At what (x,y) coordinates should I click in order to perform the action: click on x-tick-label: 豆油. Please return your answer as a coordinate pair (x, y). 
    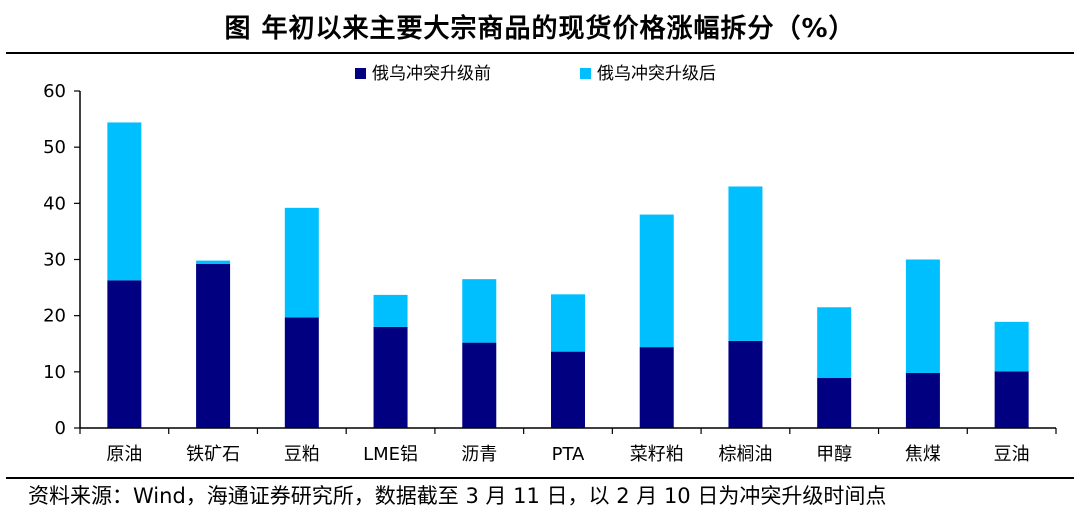
    Looking at the image, I should click on (1012, 454).